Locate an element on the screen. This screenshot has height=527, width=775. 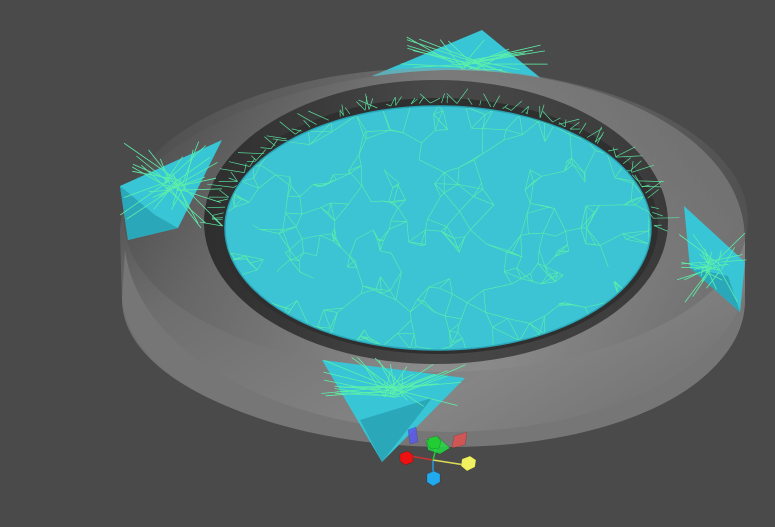
plane-handle-xz is located at coordinates (459, 440).